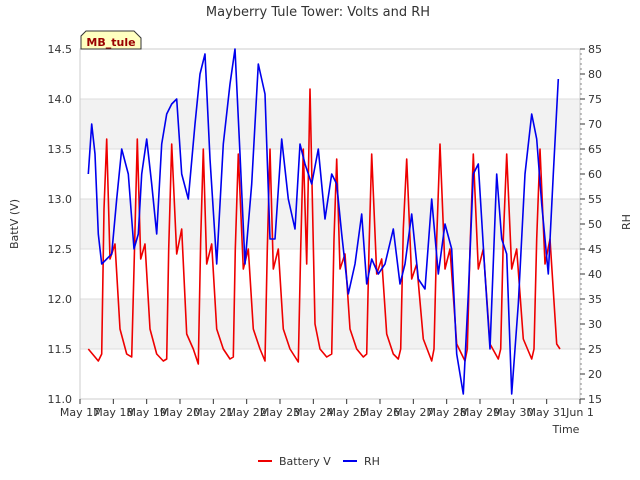  I want to click on x-tick-label: May 19, so click(147, 412).